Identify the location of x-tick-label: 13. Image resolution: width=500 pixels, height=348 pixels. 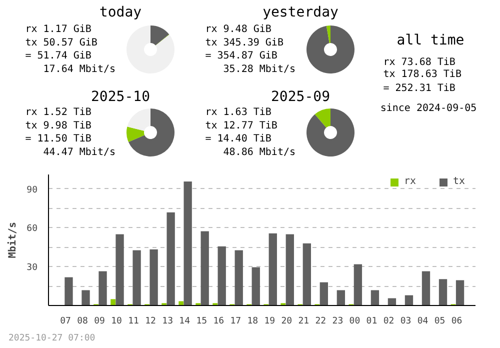
(168, 321).